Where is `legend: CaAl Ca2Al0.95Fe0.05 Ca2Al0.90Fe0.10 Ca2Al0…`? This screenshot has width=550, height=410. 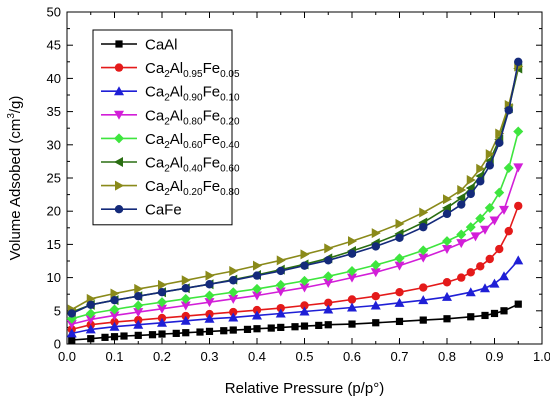 legend: CaAl Ca2Al0.95Fe0.05 Ca2Al0.90Fe0.10 Ca2Al0… is located at coordinates (166, 127).